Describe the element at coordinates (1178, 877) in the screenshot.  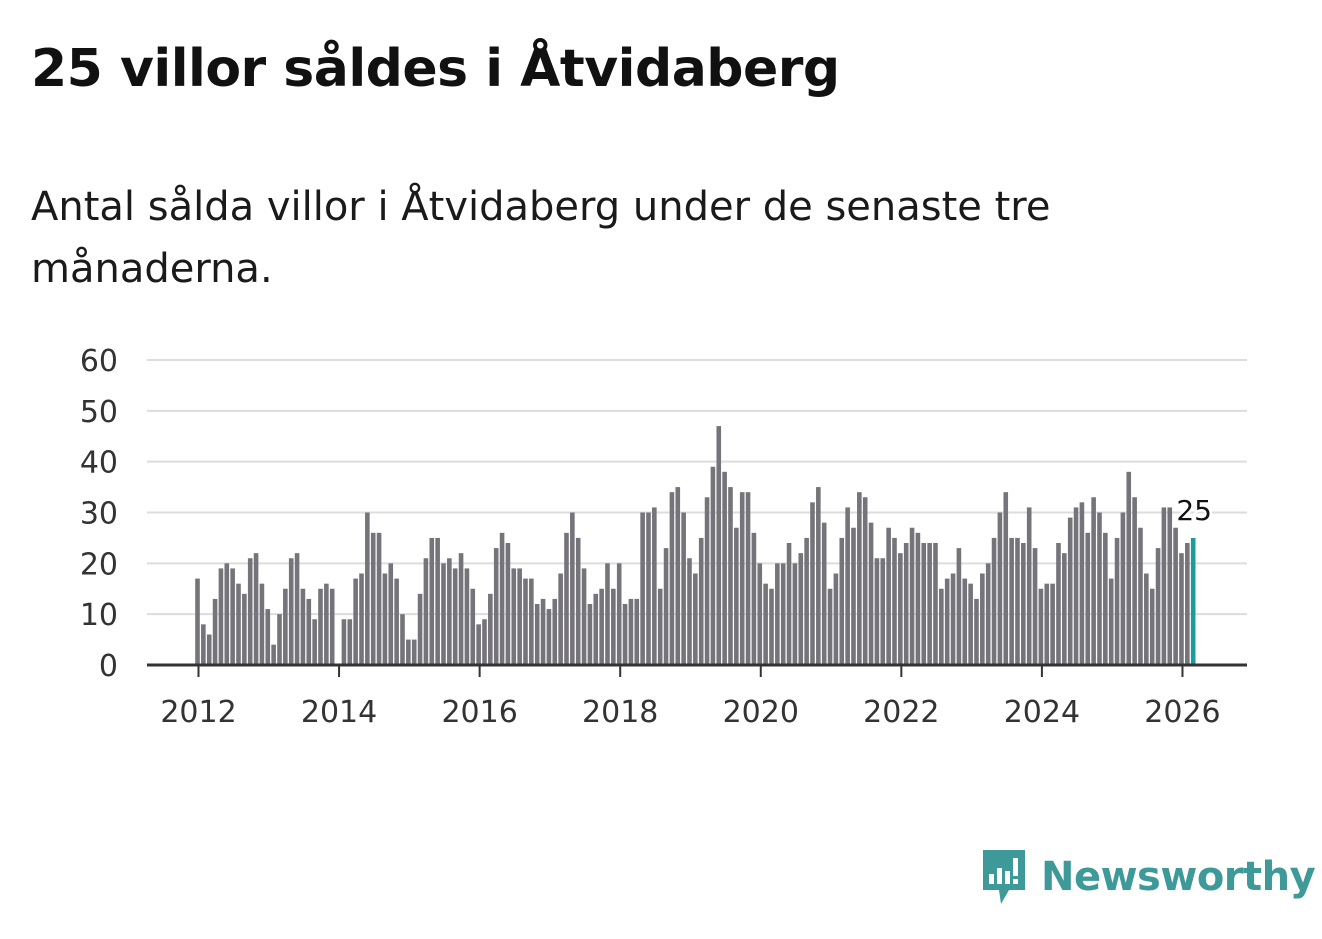
I see `brand-name: Newsworthy` at that location.